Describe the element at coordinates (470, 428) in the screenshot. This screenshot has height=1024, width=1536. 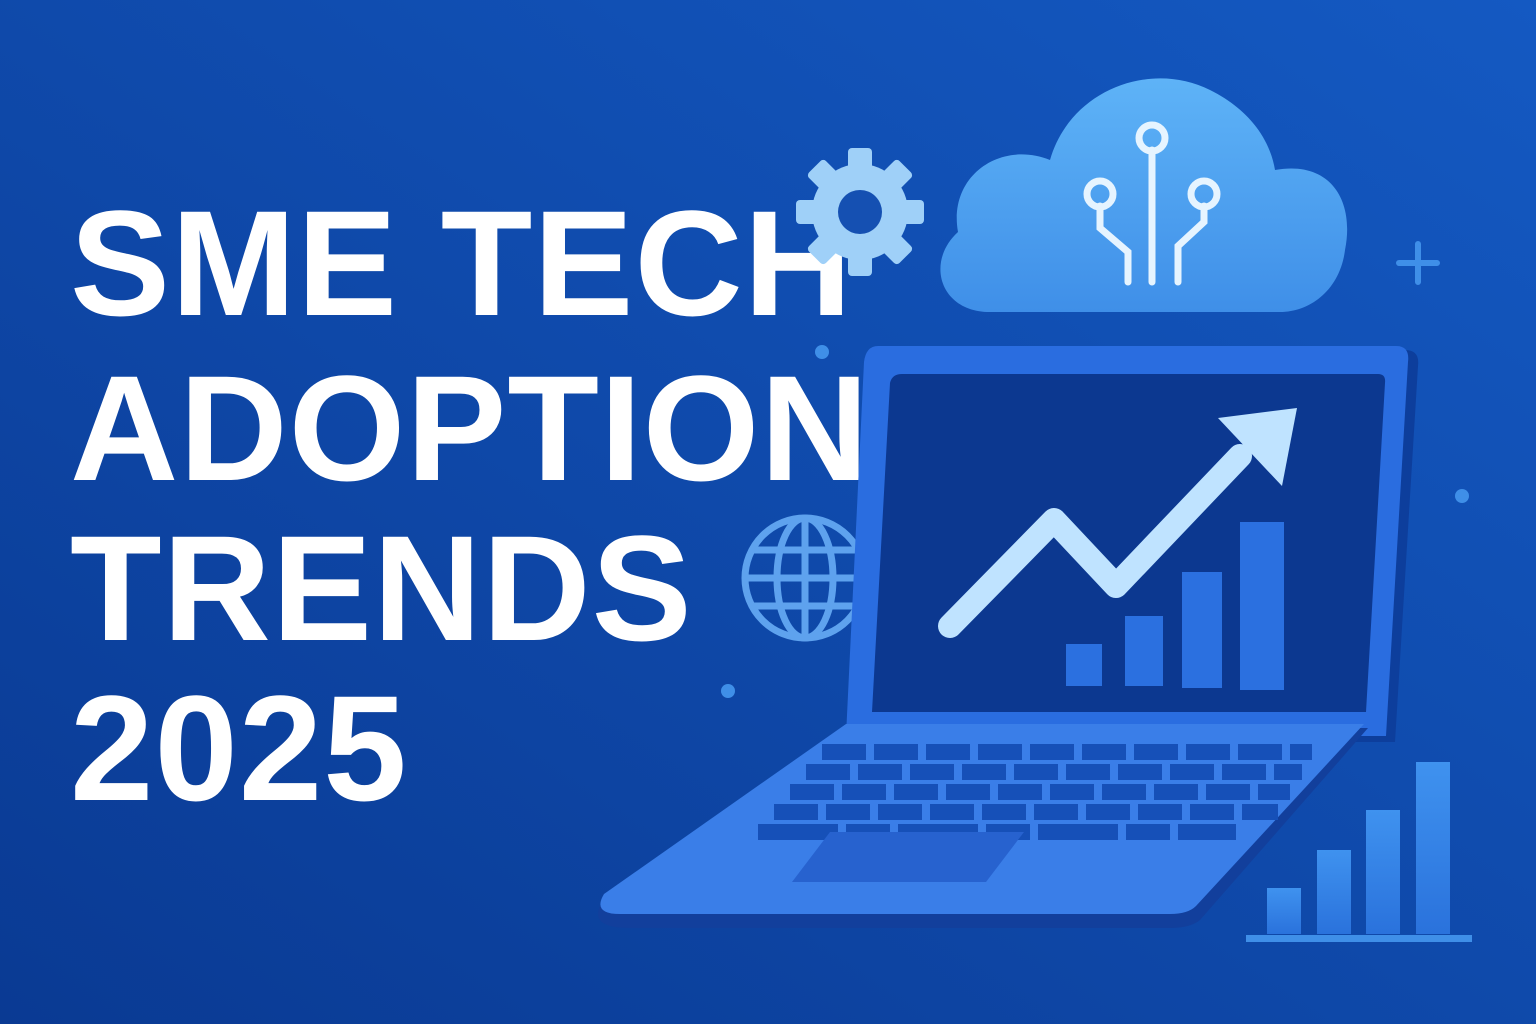
I see `headline-line: ADOPTION` at that location.